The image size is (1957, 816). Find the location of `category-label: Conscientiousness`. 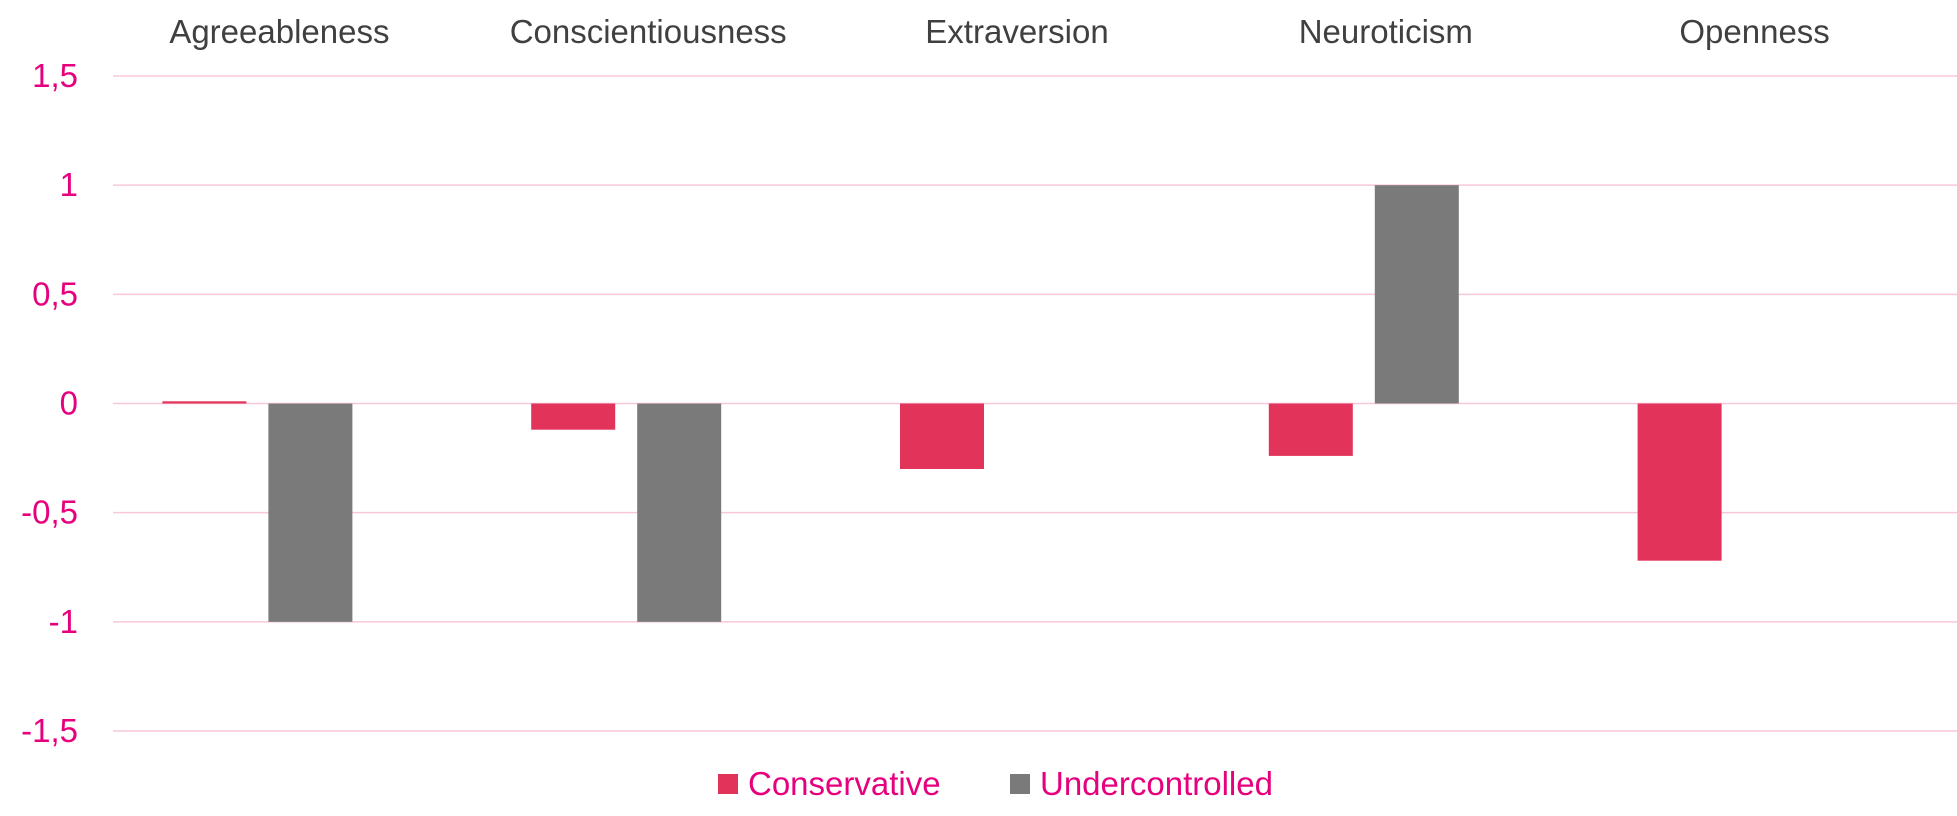

category-label: Conscientiousness is located at coordinates (648, 31).